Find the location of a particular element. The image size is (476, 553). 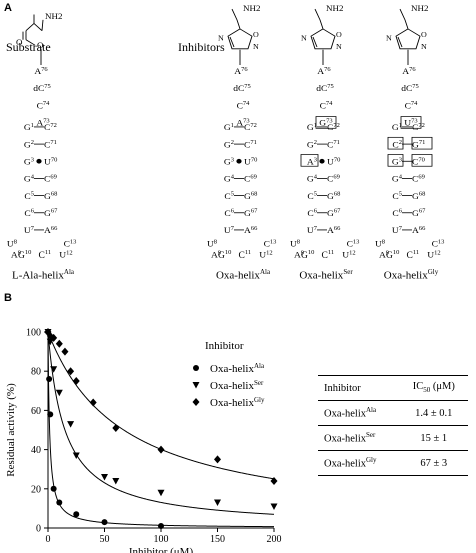

x-tick-label: 150 is located at coordinates (217, 539).